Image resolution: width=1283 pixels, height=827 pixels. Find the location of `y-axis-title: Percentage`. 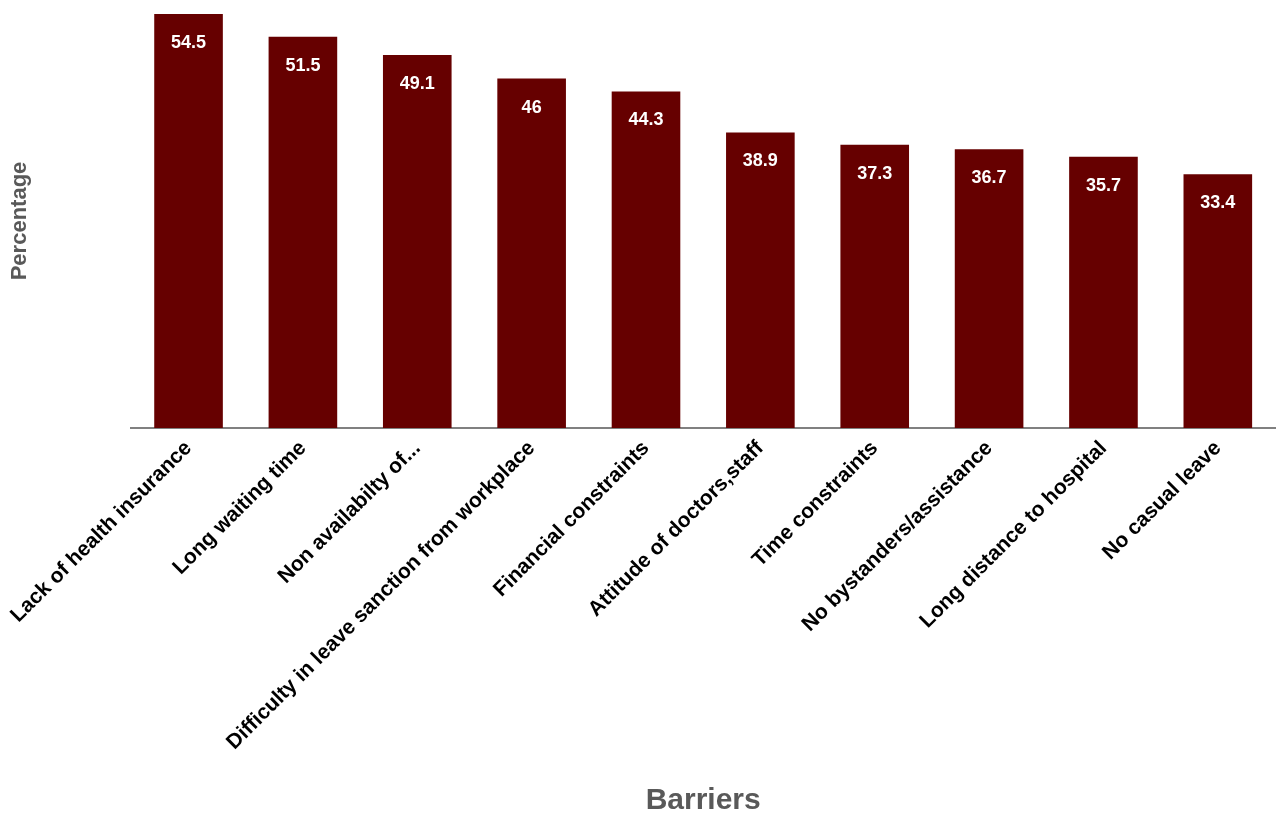

y-axis-title: Percentage is located at coordinates (19, 221).